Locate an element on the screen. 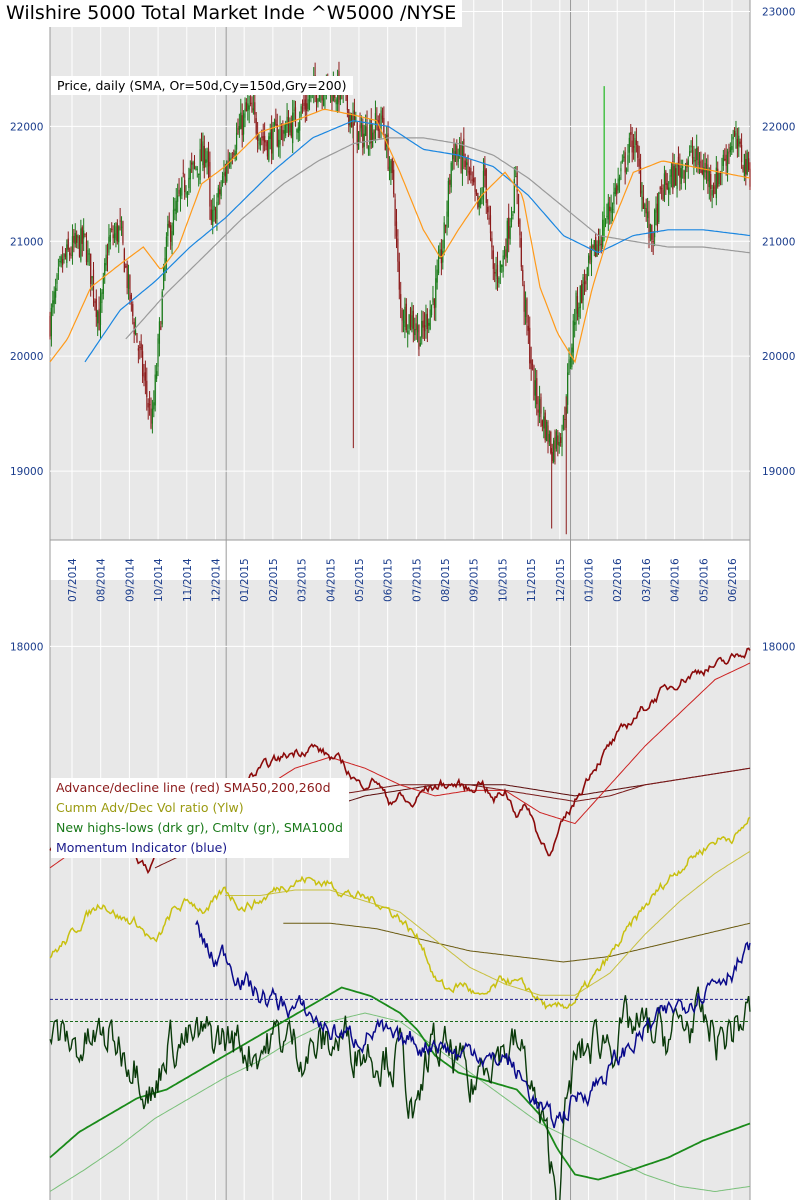 The height and width of the screenshot is (1200, 800). x-tick-label: 08/2015 is located at coordinates (446, 580).